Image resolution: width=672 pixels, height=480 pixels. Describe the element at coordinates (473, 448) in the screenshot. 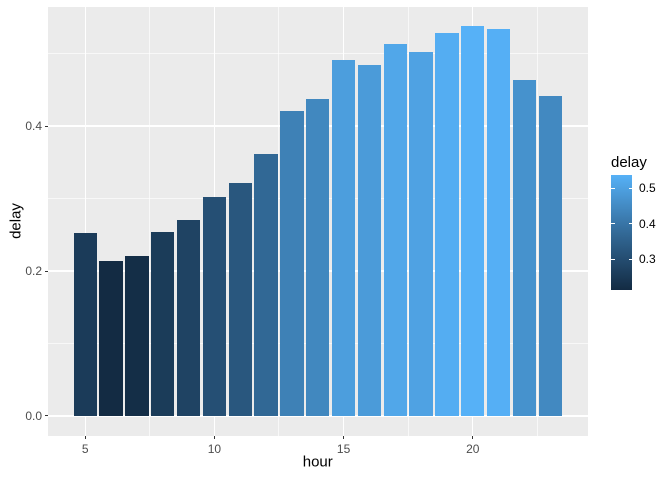

I see `x-tick-label: 20` at that location.